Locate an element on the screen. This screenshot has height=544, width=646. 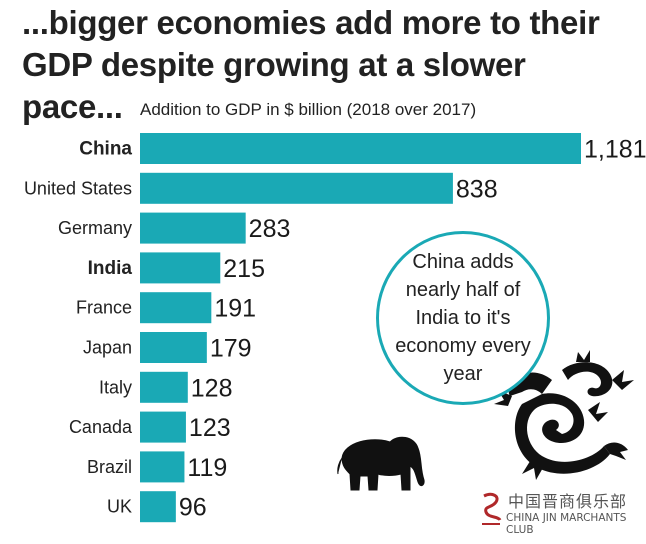
category-label-china: China is located at coordinates (105, 149).